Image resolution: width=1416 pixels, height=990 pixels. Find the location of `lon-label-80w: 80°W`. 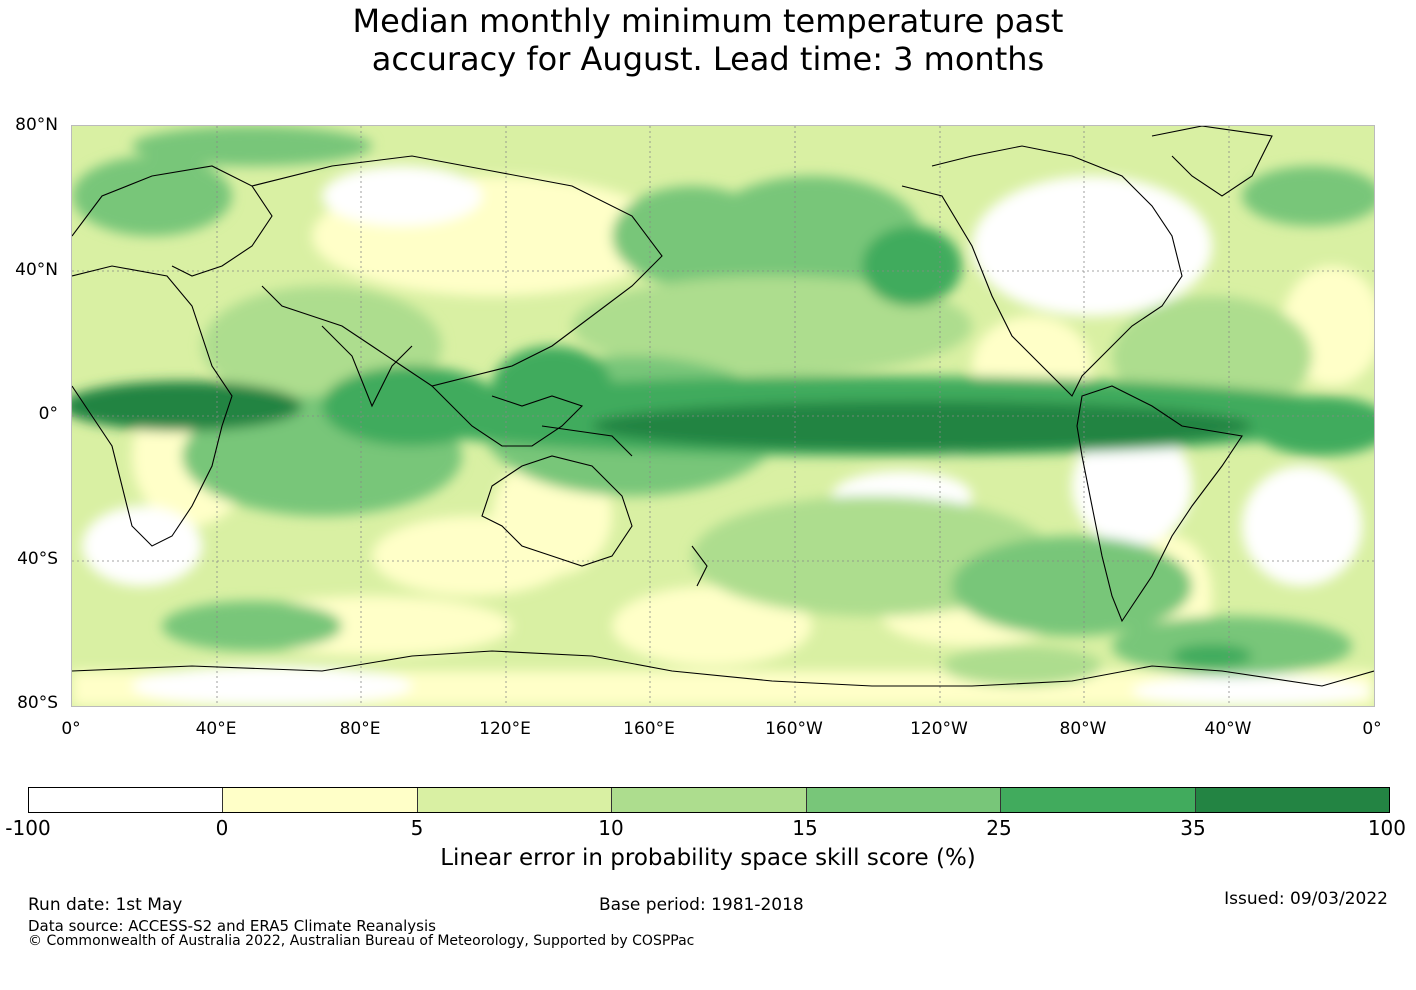

lon-label-80w: 80°W is located at coordinates (1083, 729).